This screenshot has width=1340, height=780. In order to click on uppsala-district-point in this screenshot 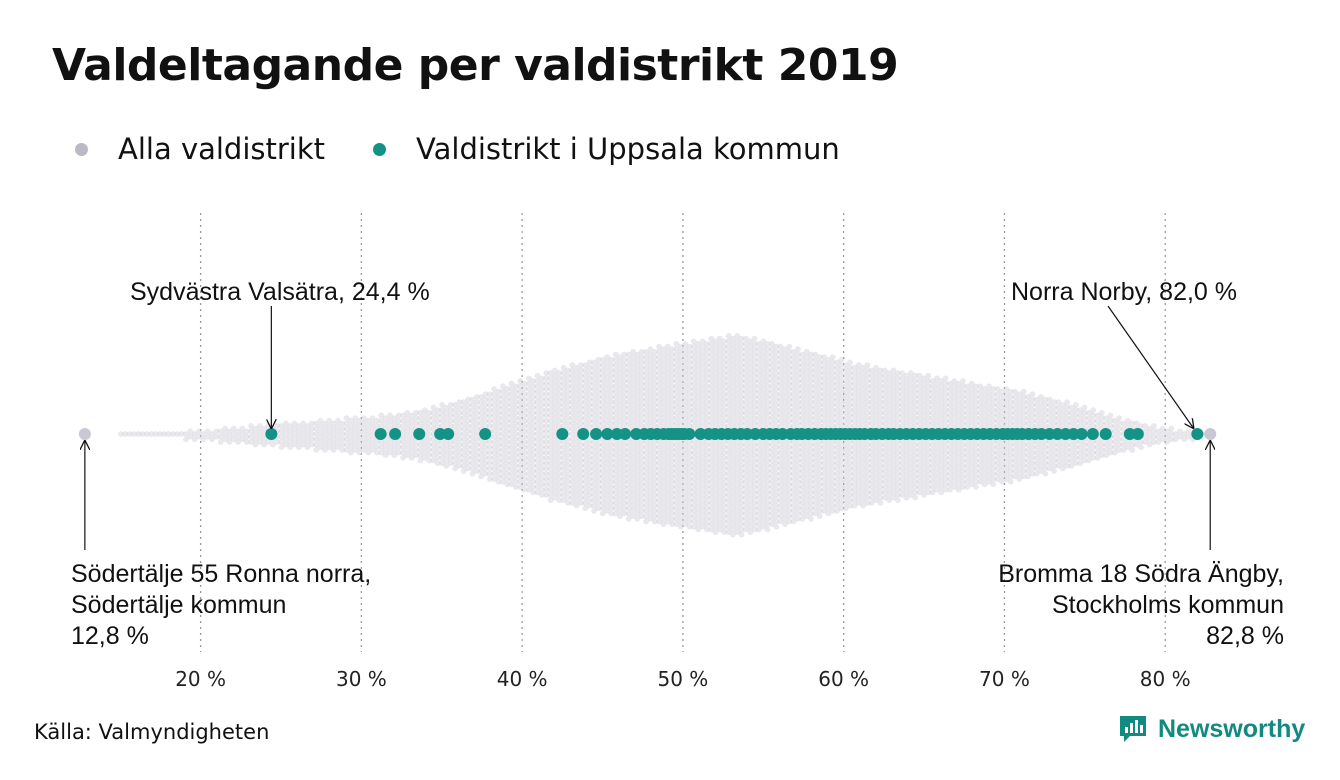, I will do `click(419, 434)`.